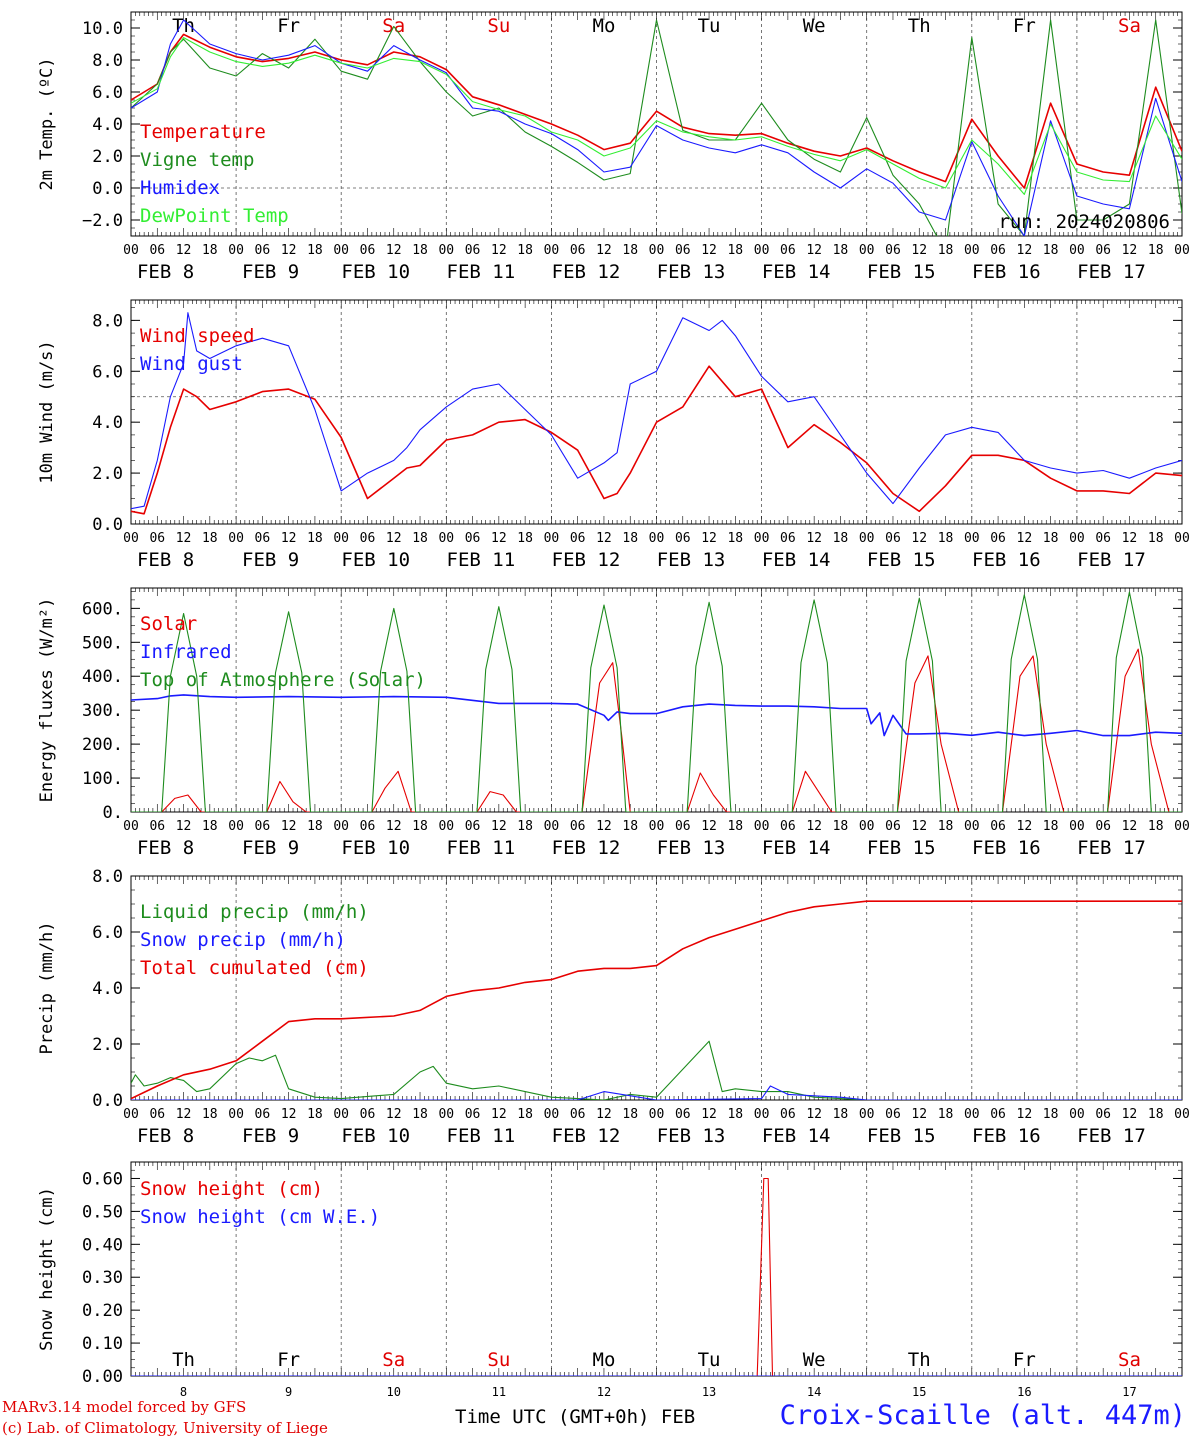  I want to click on time-axis-label: Time UTC (GMT+0h) FEB, so click(575, 1417).